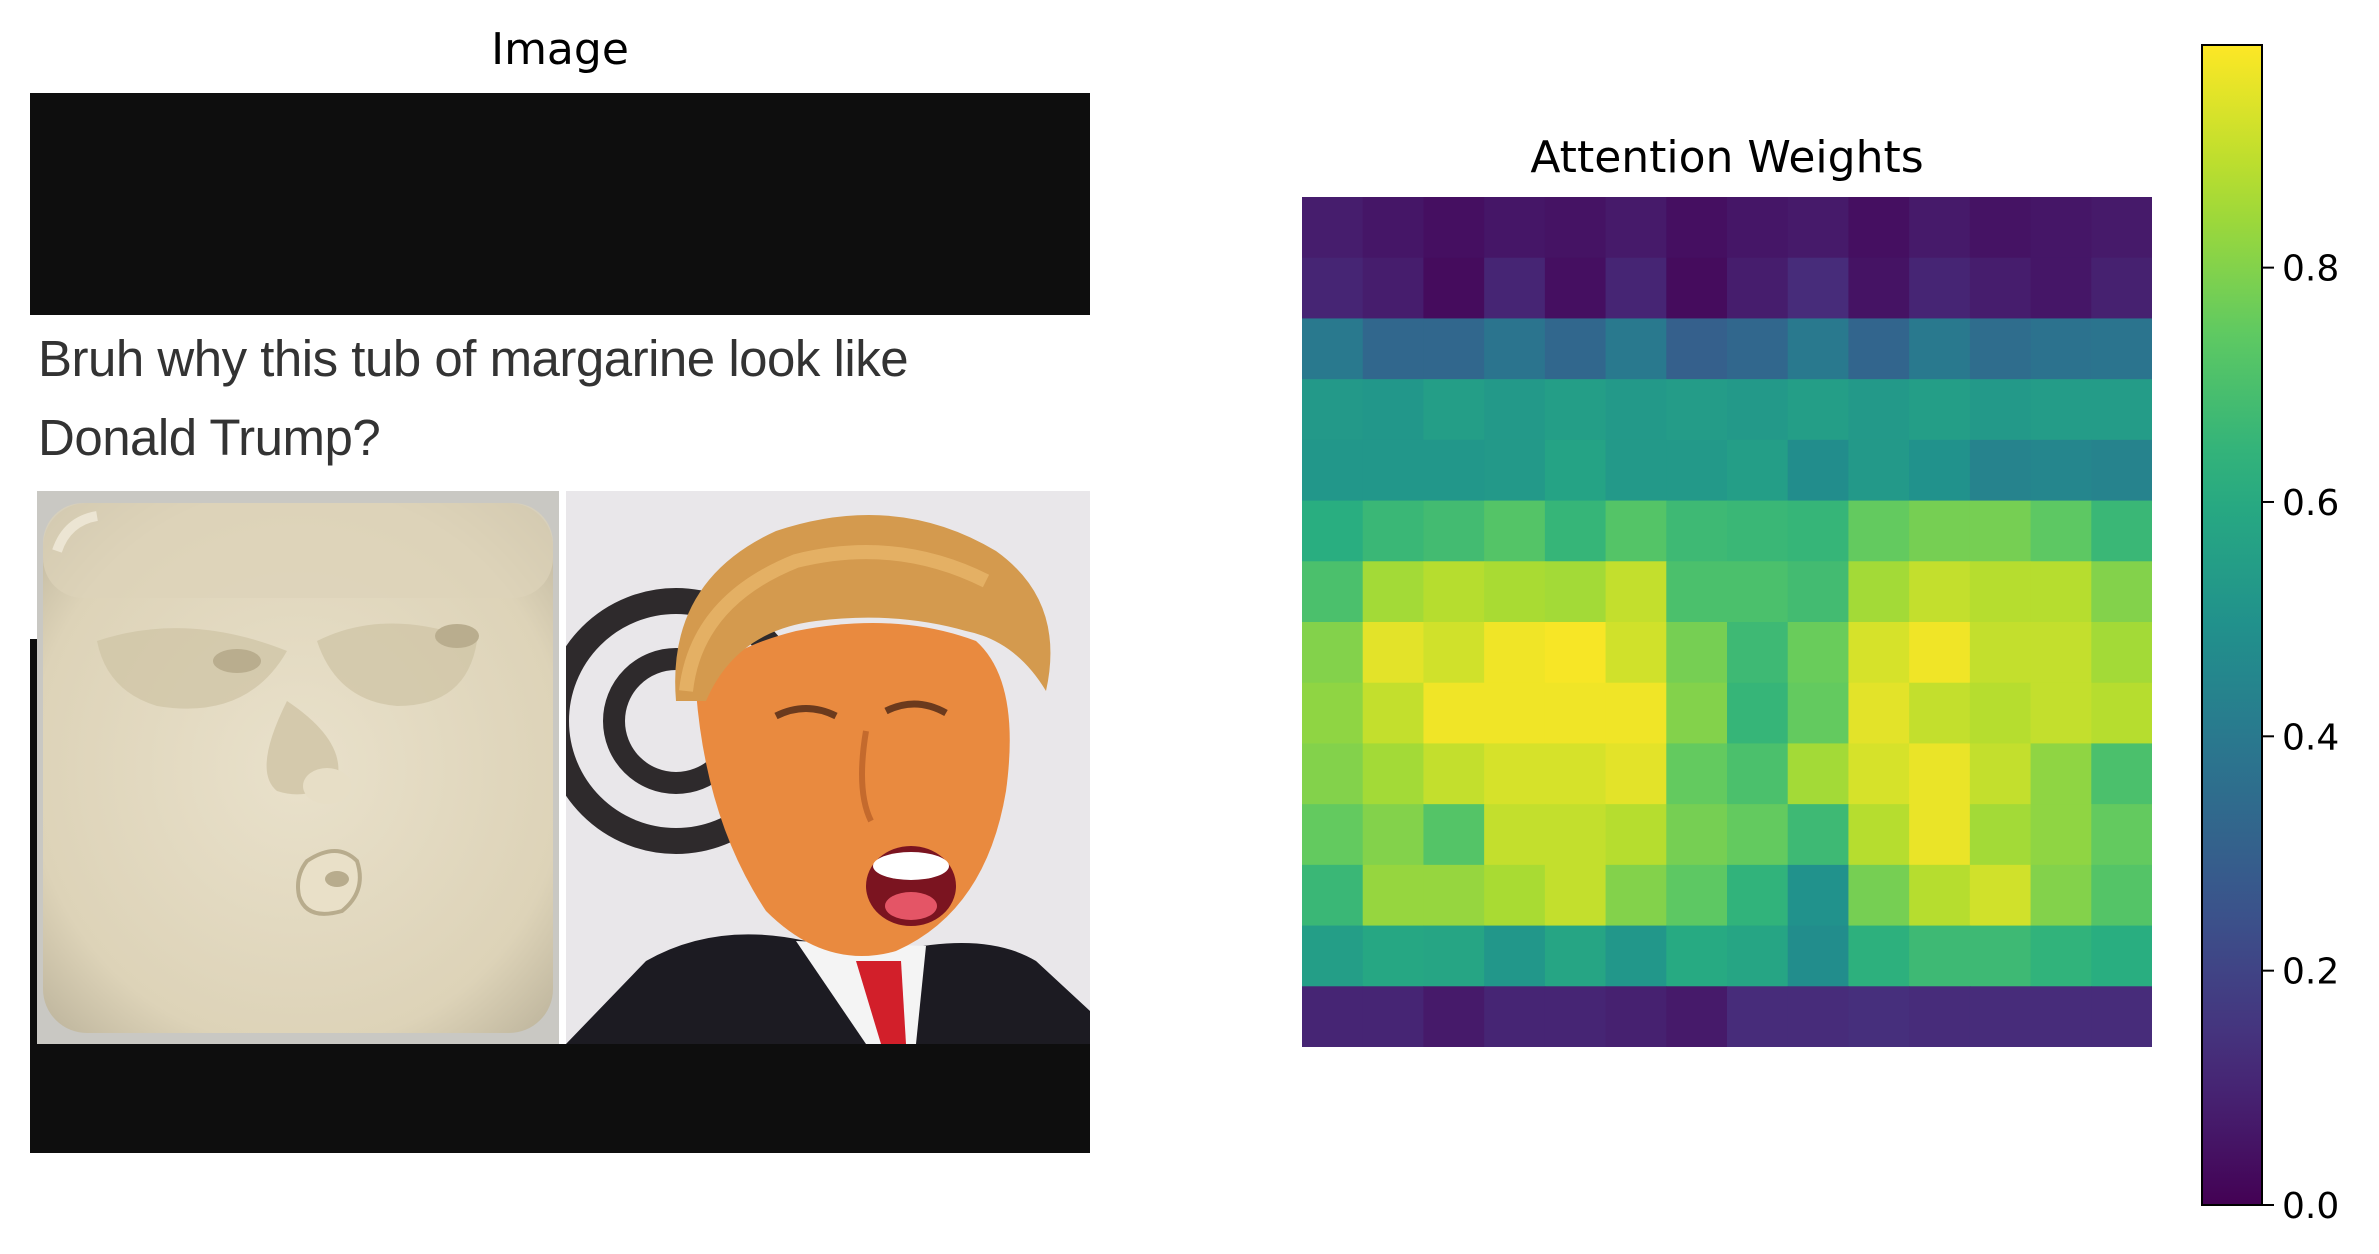 This screenshot has width=2379, height=1254. What do you see at coordinates (2121, 835) in the screenshot?
I see `heatmap-cell-r10-c13` at bounding box center [2121, 835].